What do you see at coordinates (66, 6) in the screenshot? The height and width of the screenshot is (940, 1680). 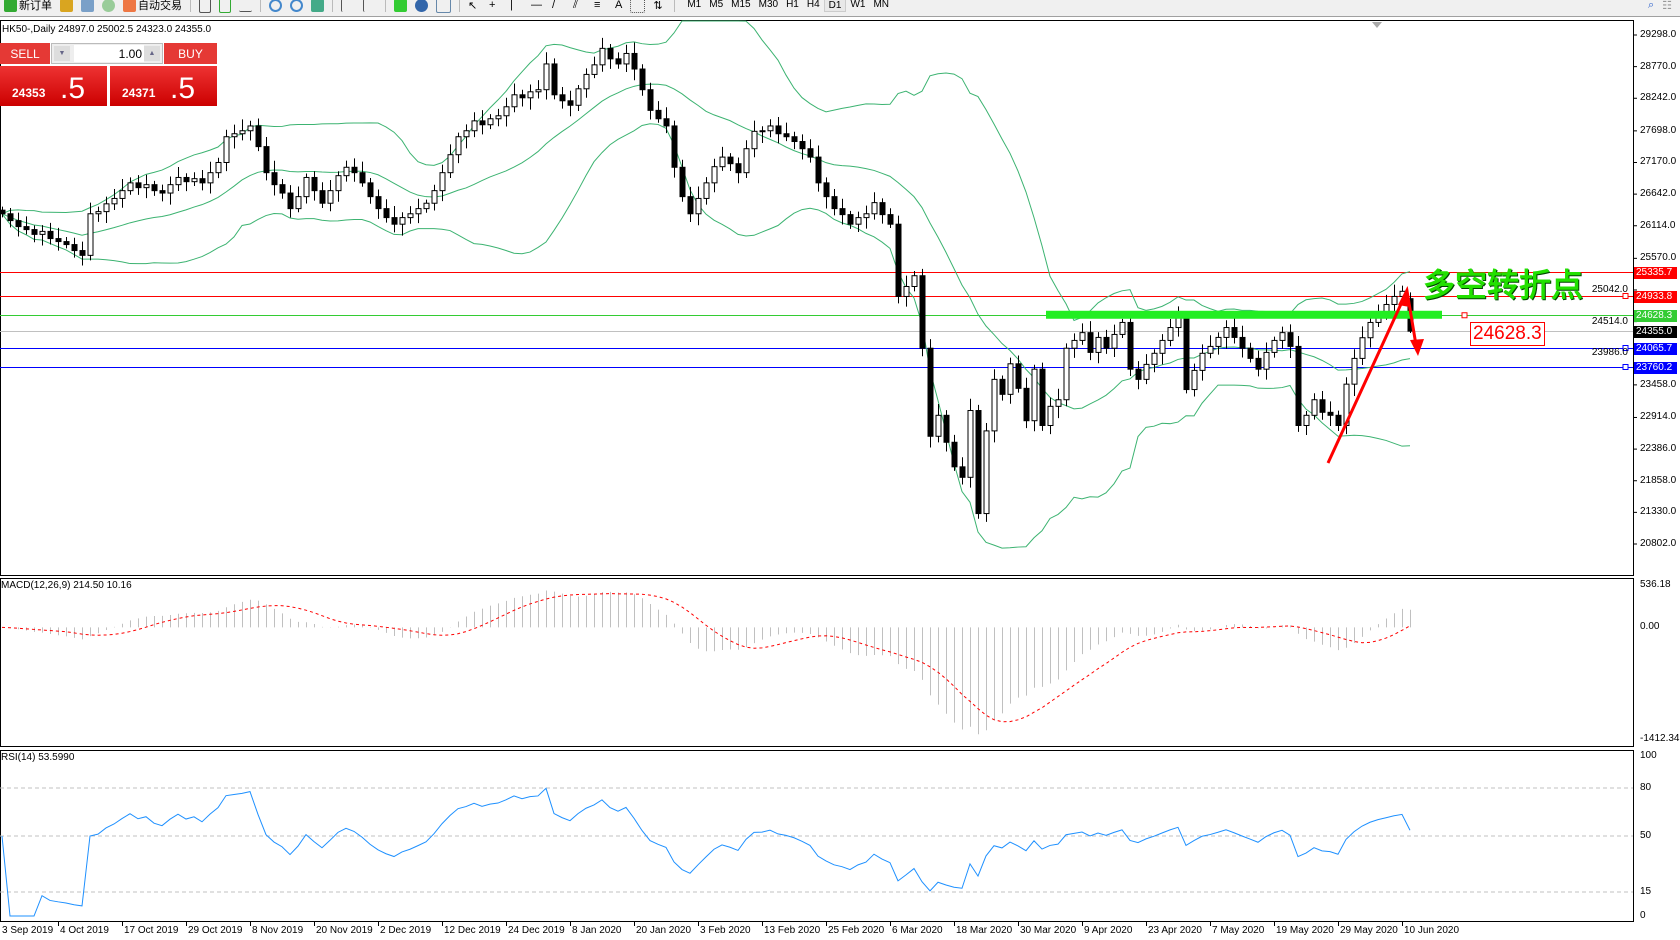 I see `history-icon` at bounding box center [66, 6].